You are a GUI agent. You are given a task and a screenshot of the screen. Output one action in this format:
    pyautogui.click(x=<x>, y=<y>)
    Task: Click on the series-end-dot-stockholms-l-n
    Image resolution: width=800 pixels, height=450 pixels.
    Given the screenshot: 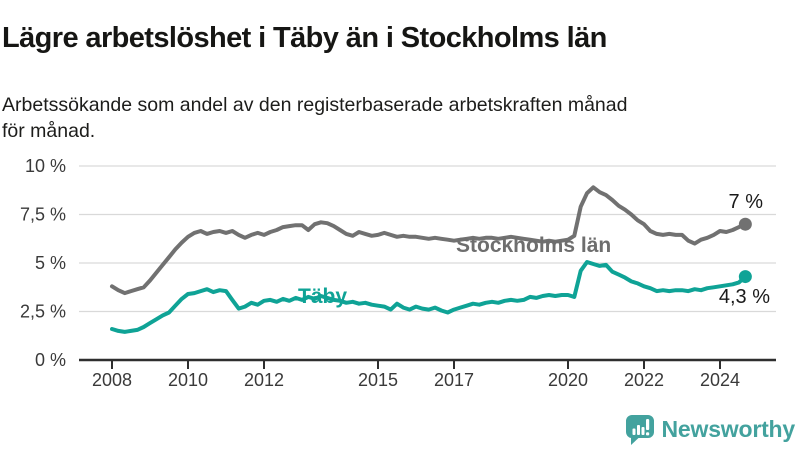 What is the action you would take?
    pyautogui.click(x=745, y=224)
    